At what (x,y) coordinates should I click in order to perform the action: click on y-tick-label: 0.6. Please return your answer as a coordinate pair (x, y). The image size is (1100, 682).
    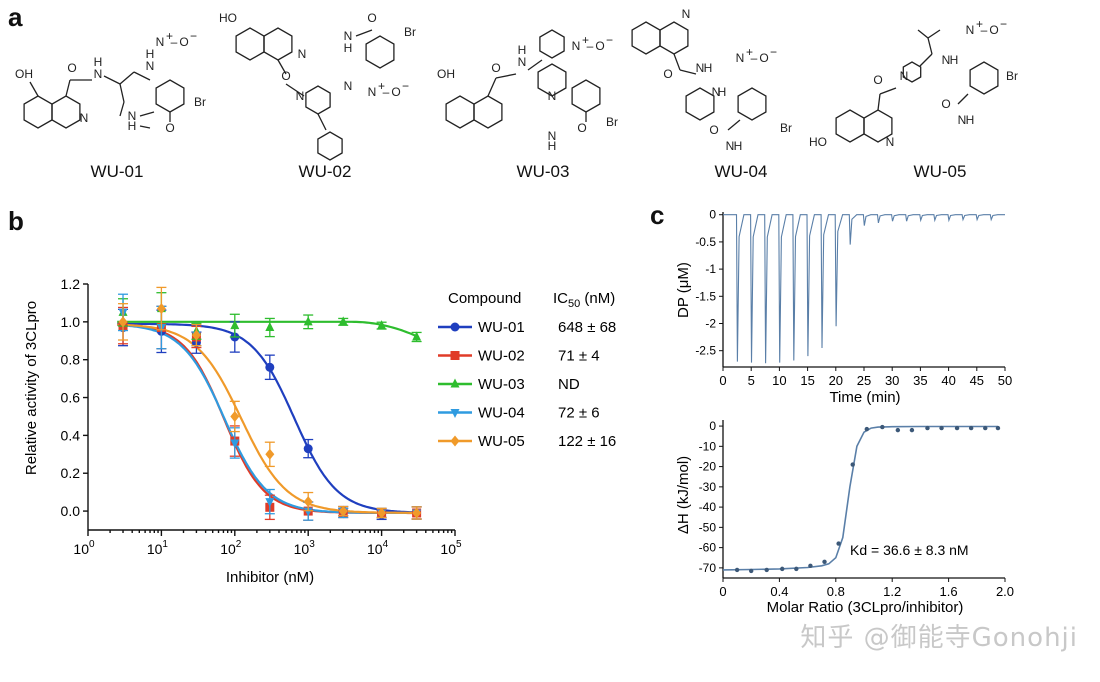
    Looking at the image, I should click on (71, 398).